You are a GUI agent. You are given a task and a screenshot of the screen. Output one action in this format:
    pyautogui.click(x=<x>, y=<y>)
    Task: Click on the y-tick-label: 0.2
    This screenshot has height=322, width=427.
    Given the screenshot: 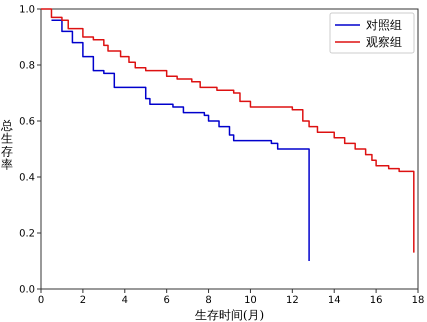 What is the action you would take?
    pyautogui.click(x=27, y=234)
    